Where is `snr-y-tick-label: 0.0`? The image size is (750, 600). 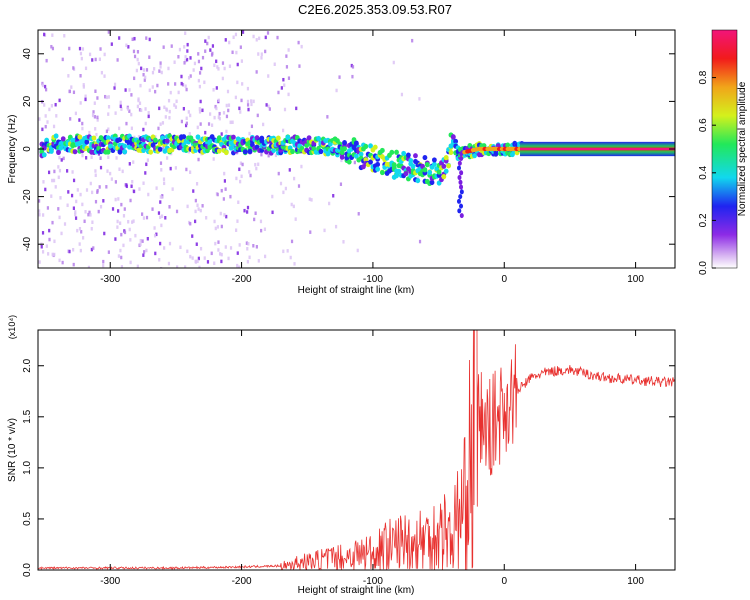 snr-y-tick-label: 0.0 is located at coordinates (27, 570).